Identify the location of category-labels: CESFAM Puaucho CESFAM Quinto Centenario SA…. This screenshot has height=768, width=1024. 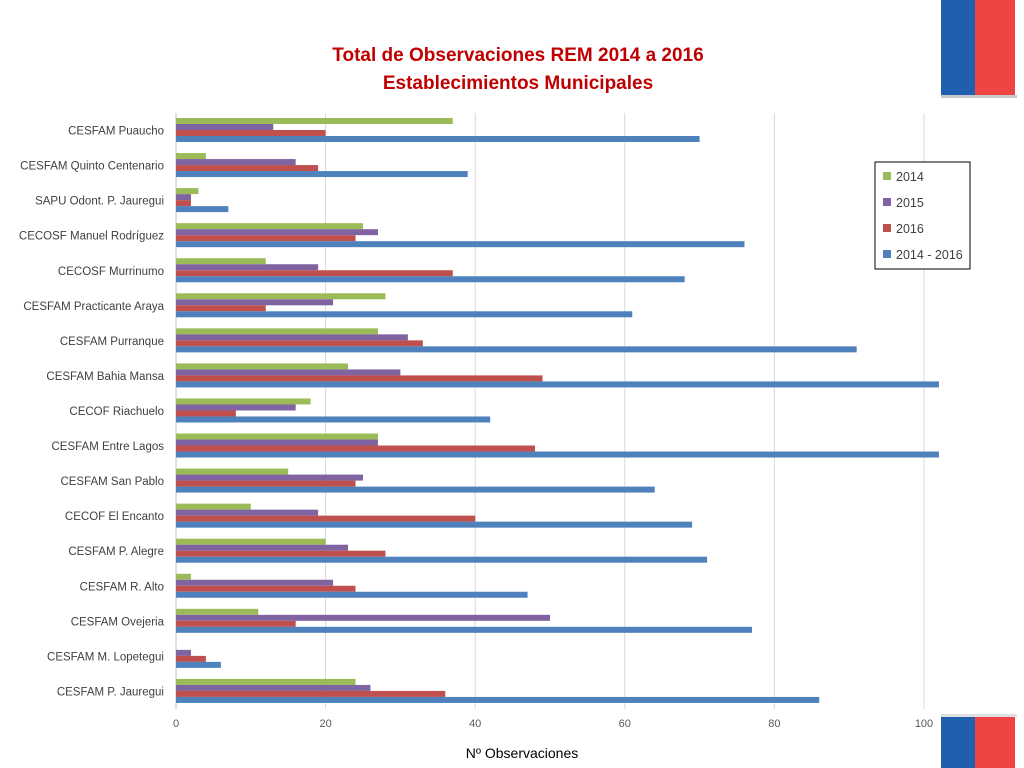
(92, 412).